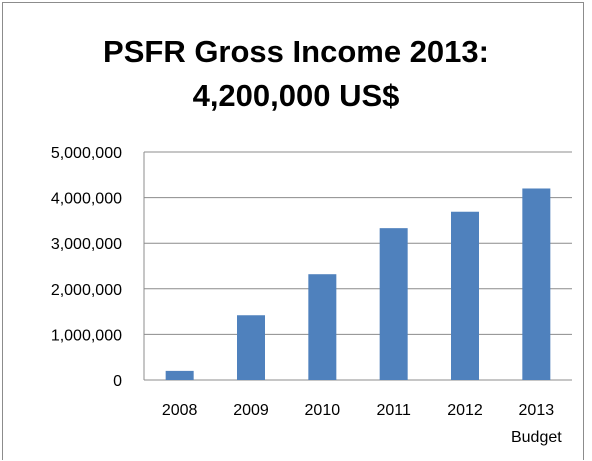  Describe the element at coordinates (117, 381) in the screenshot. I see `y-tick-label: 0` at that location.